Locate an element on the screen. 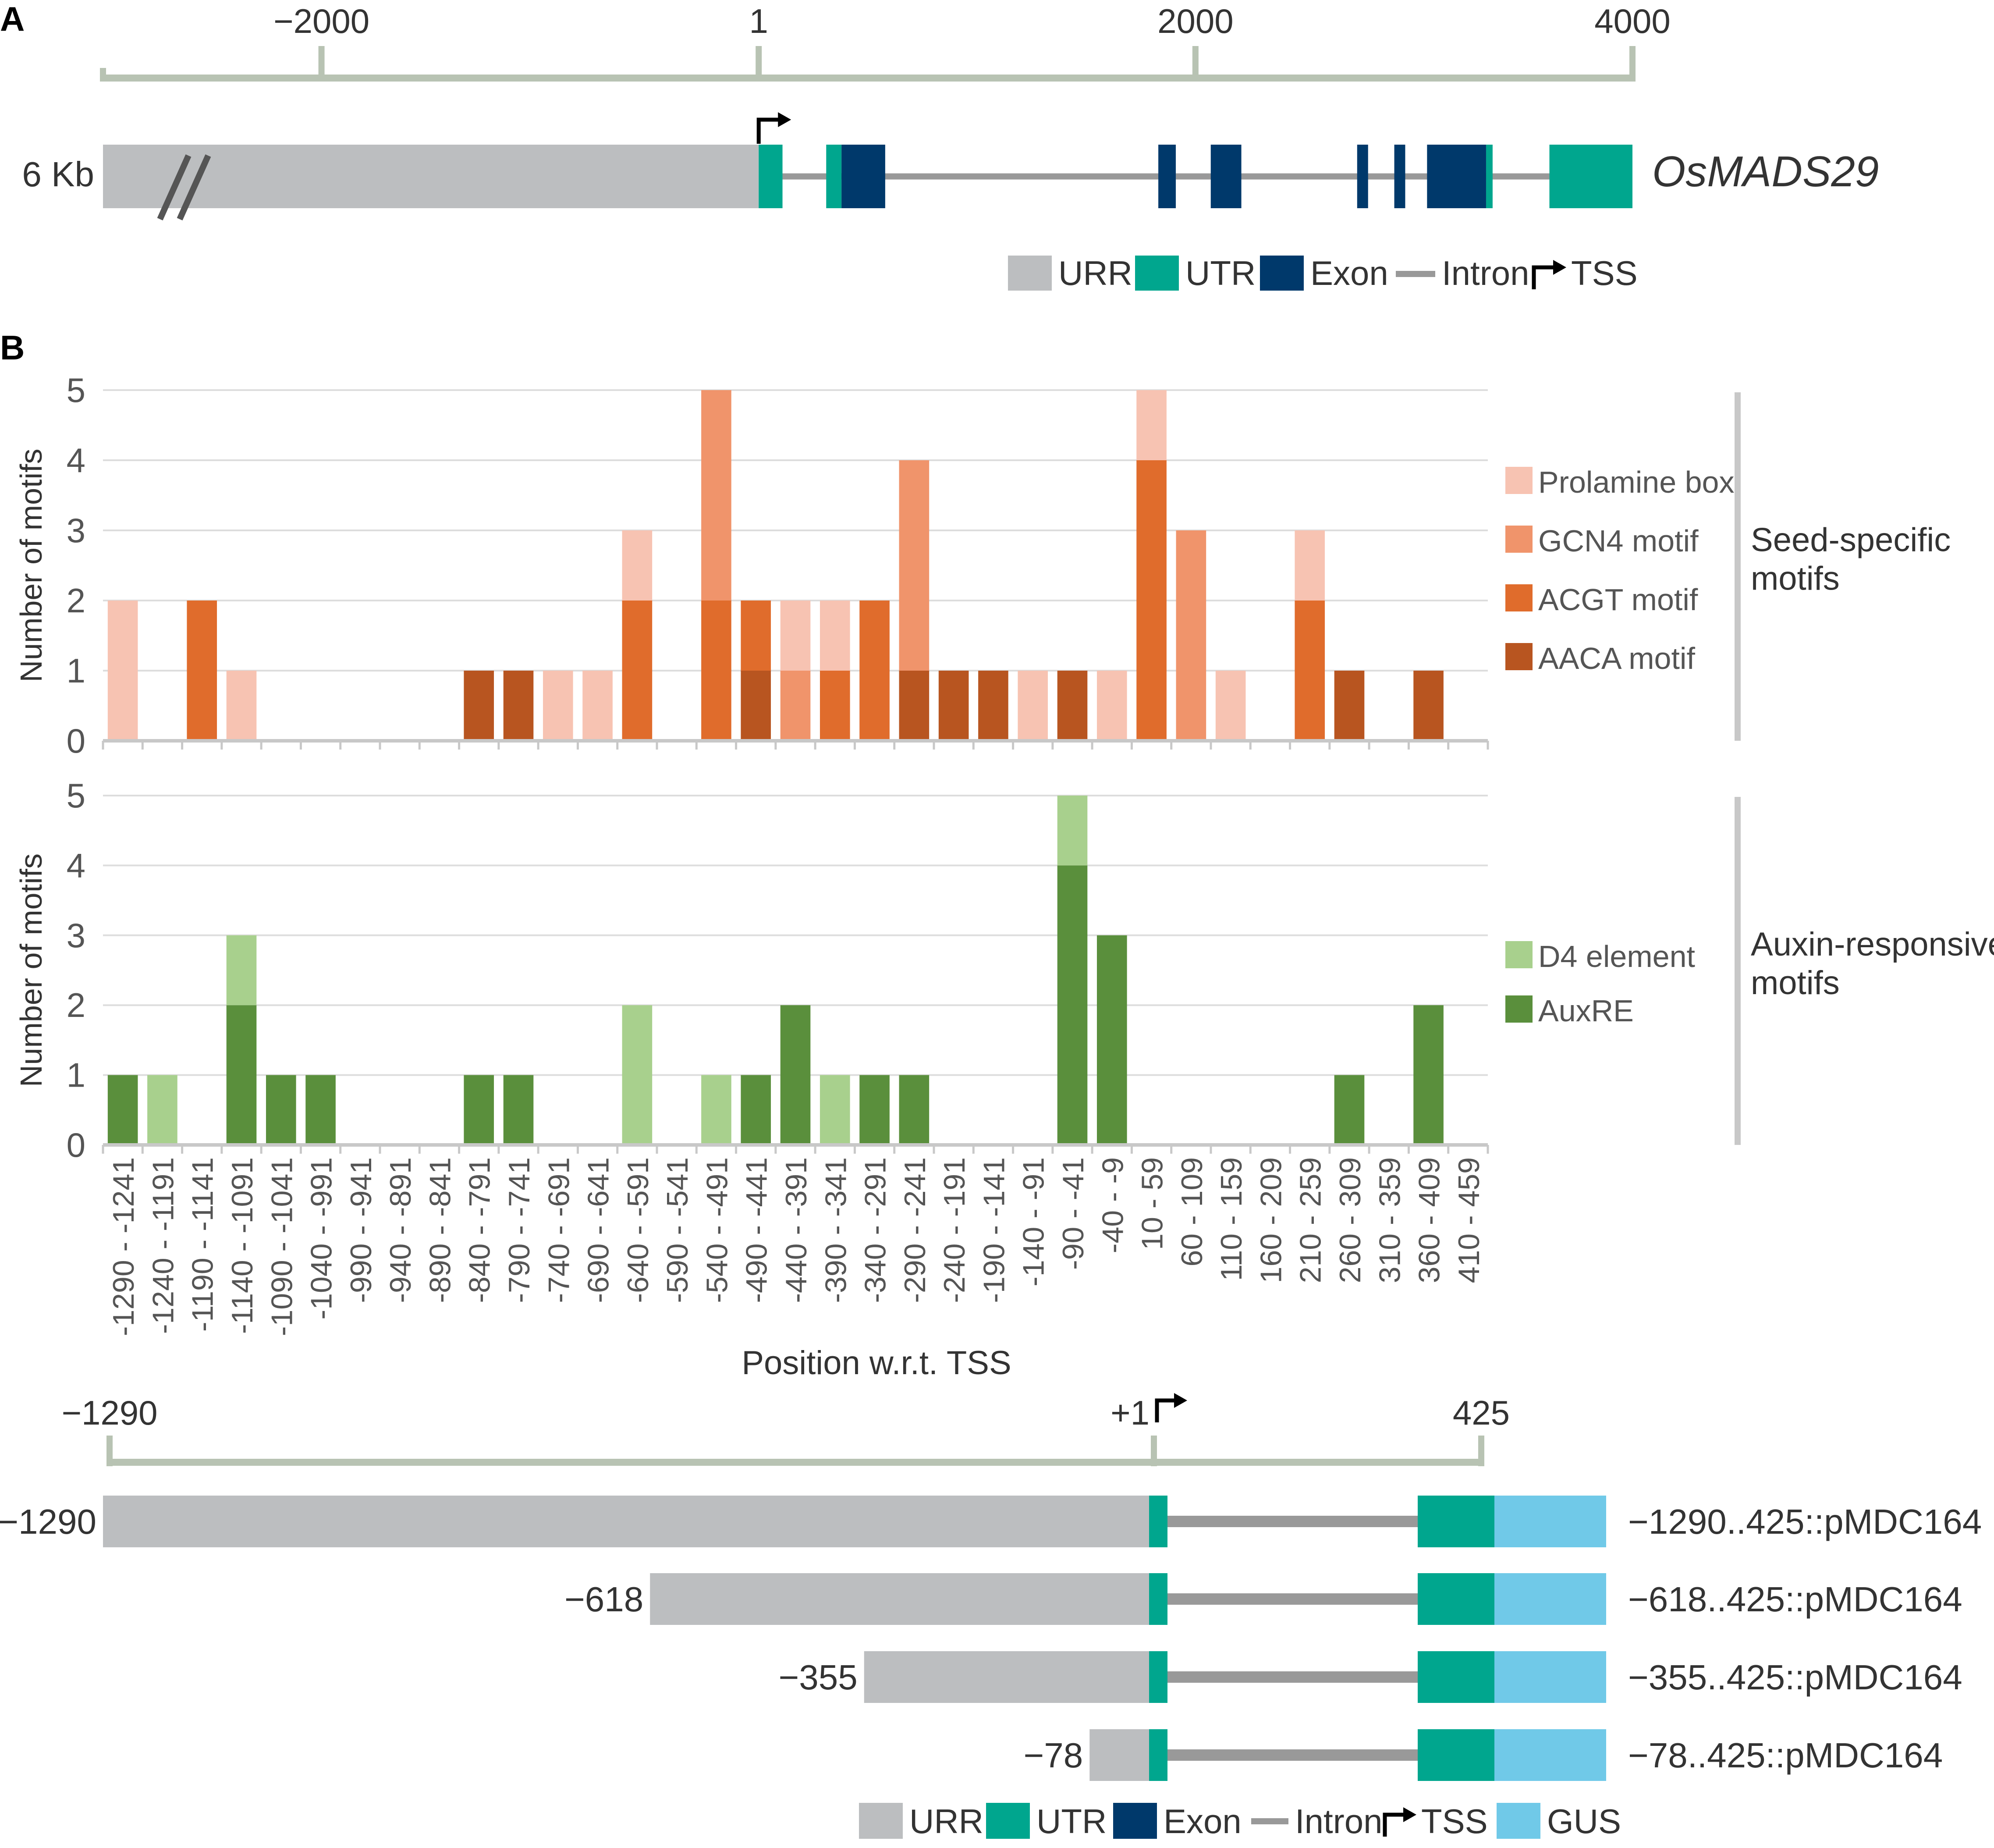 This screenshot has height=1848, width=1994. x-tick-label: -90 - -41 is located at coordinates (1073, 1214).